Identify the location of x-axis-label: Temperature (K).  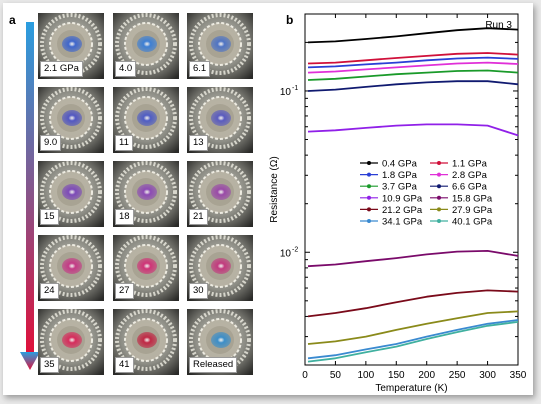
(411, 388).